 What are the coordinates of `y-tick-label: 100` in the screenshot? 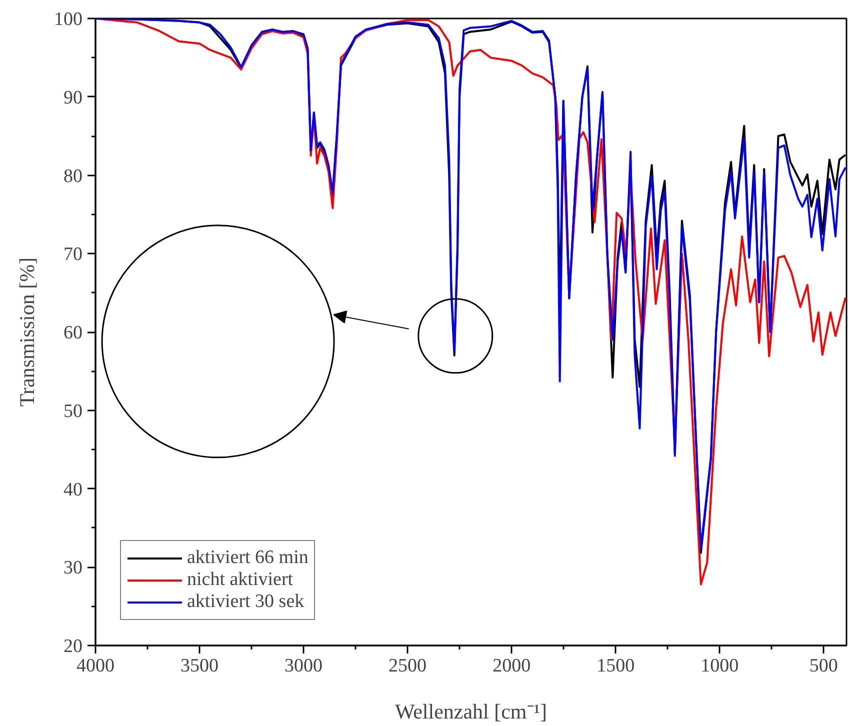 It's located at (68, 19).